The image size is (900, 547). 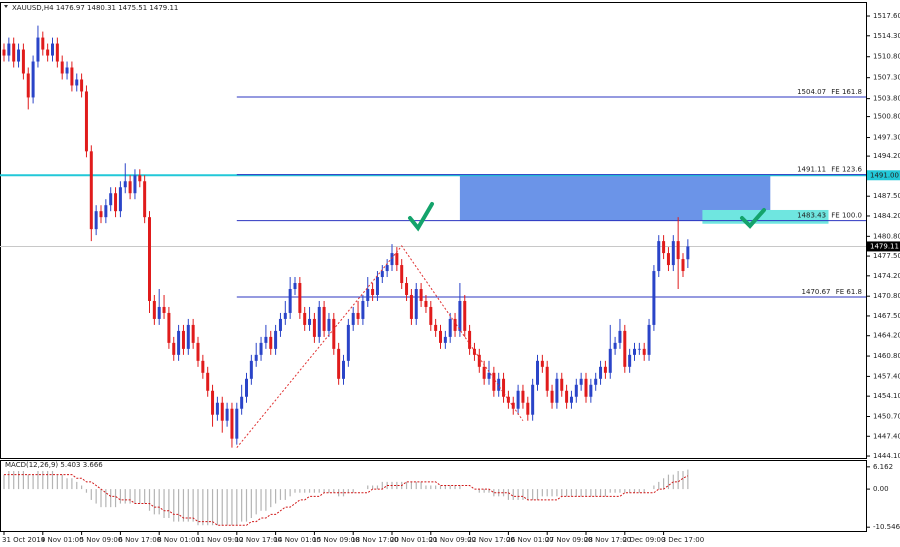 What do you see at coordinates (219, 540) in the screenshot?
I see `x-tick-label: 11 Nov 09:00` at bounding box center [219, 540].